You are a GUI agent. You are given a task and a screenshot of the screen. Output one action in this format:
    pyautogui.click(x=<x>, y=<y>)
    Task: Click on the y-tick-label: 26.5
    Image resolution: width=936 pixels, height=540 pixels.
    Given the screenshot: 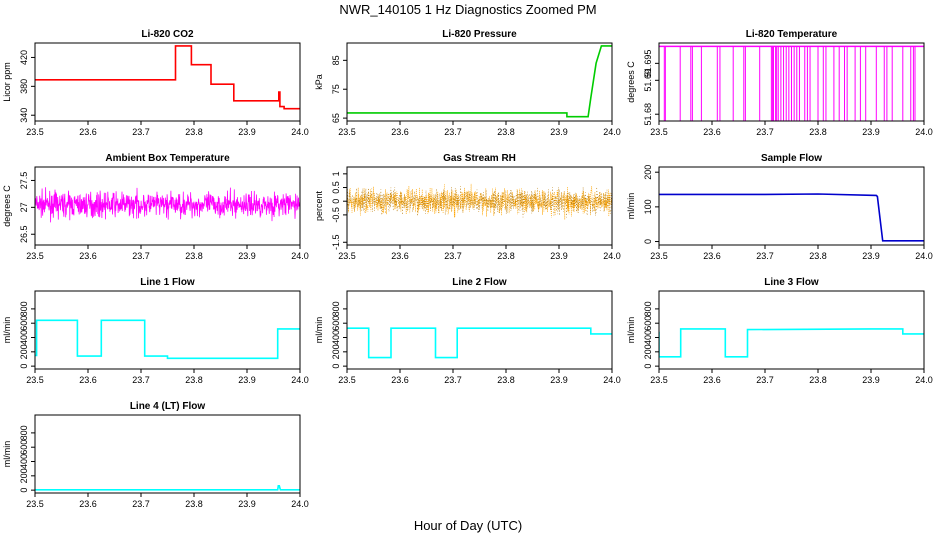 What is the action you would take?
    pyautogui.click(x=24, y=234)
    